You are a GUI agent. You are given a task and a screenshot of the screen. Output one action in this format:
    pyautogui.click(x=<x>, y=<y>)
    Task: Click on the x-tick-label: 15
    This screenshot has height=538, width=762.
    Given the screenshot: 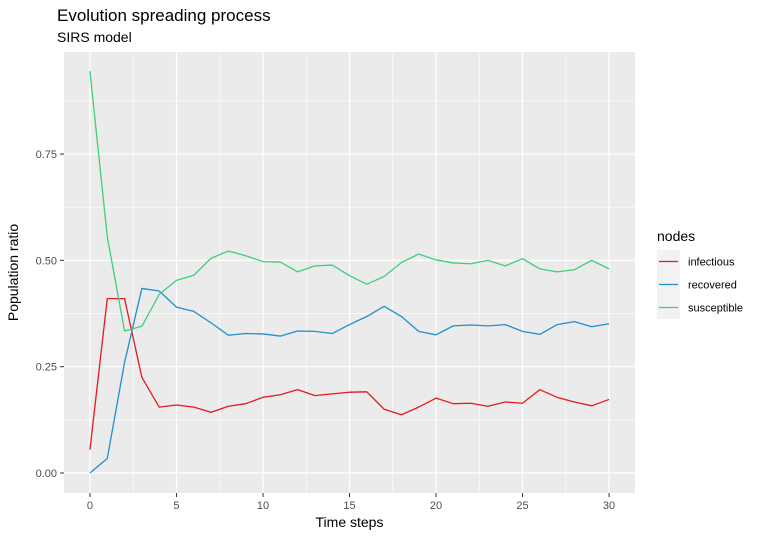 What is the action you would take?
    pyautogui.click(x=349, y=506)
    